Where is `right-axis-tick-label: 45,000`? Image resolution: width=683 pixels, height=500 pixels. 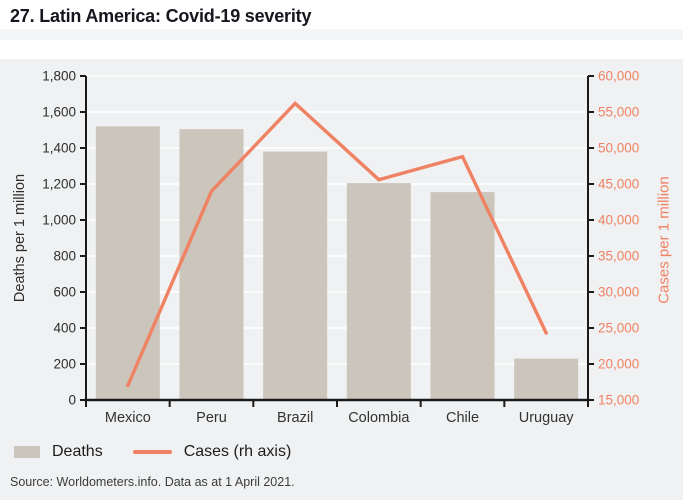 right-axis-tick-label: 45,000 is located at coordinates (618, 184).